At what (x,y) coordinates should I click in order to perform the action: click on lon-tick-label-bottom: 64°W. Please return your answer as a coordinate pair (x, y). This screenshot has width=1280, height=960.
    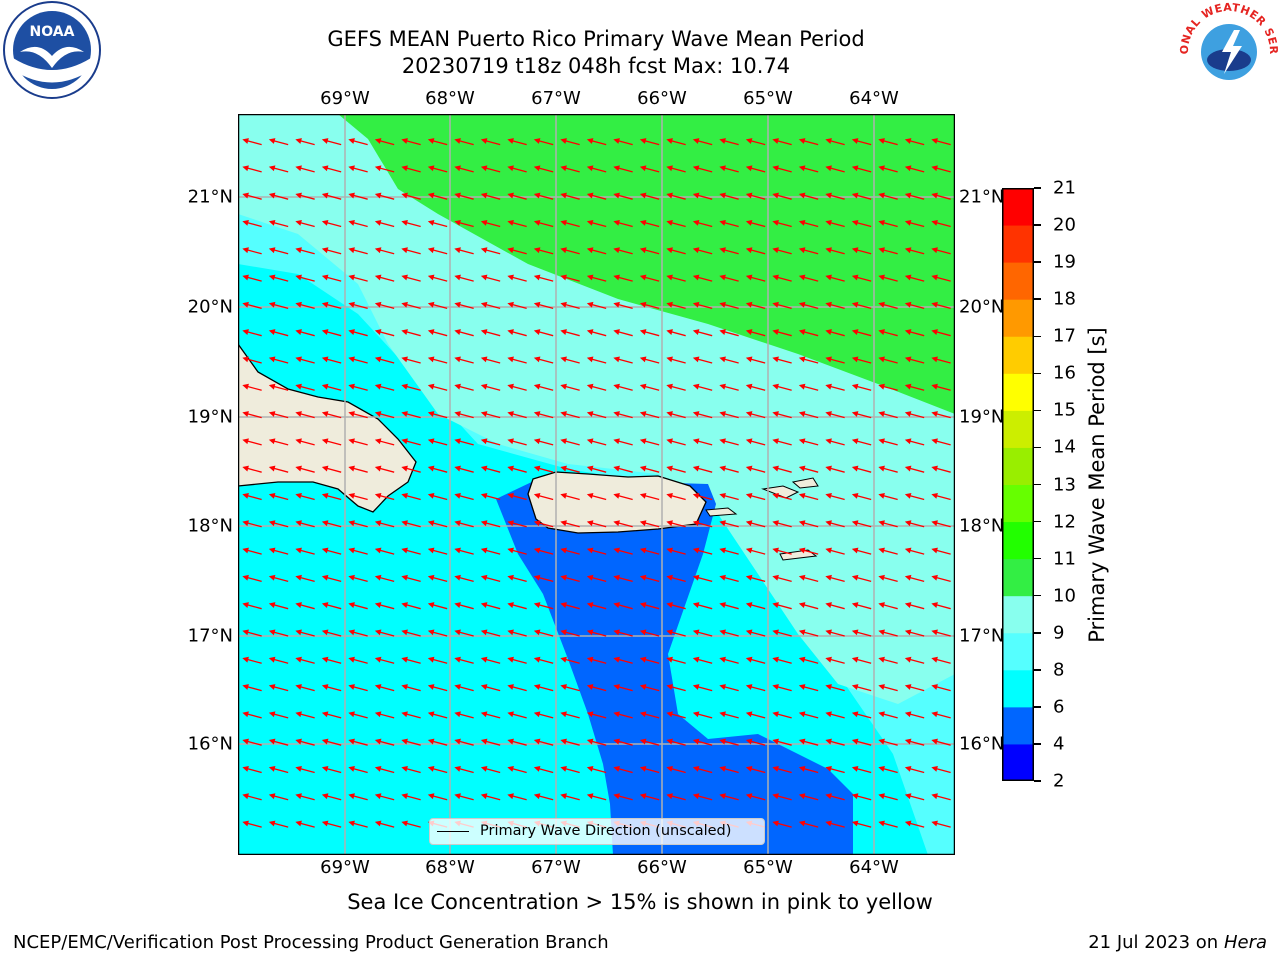
    Looking at the image, I should click on (874, 867).